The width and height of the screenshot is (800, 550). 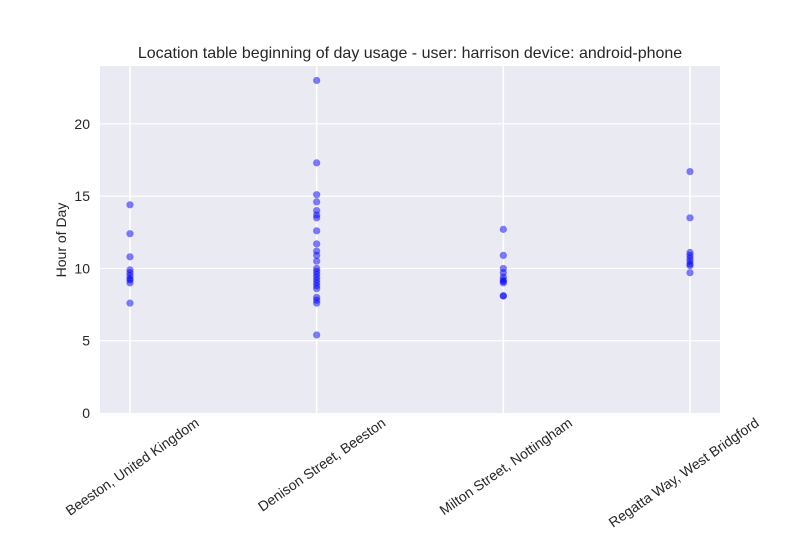 I want to click on y-axis-label: Hour of Day, so click(x=61, y=240).